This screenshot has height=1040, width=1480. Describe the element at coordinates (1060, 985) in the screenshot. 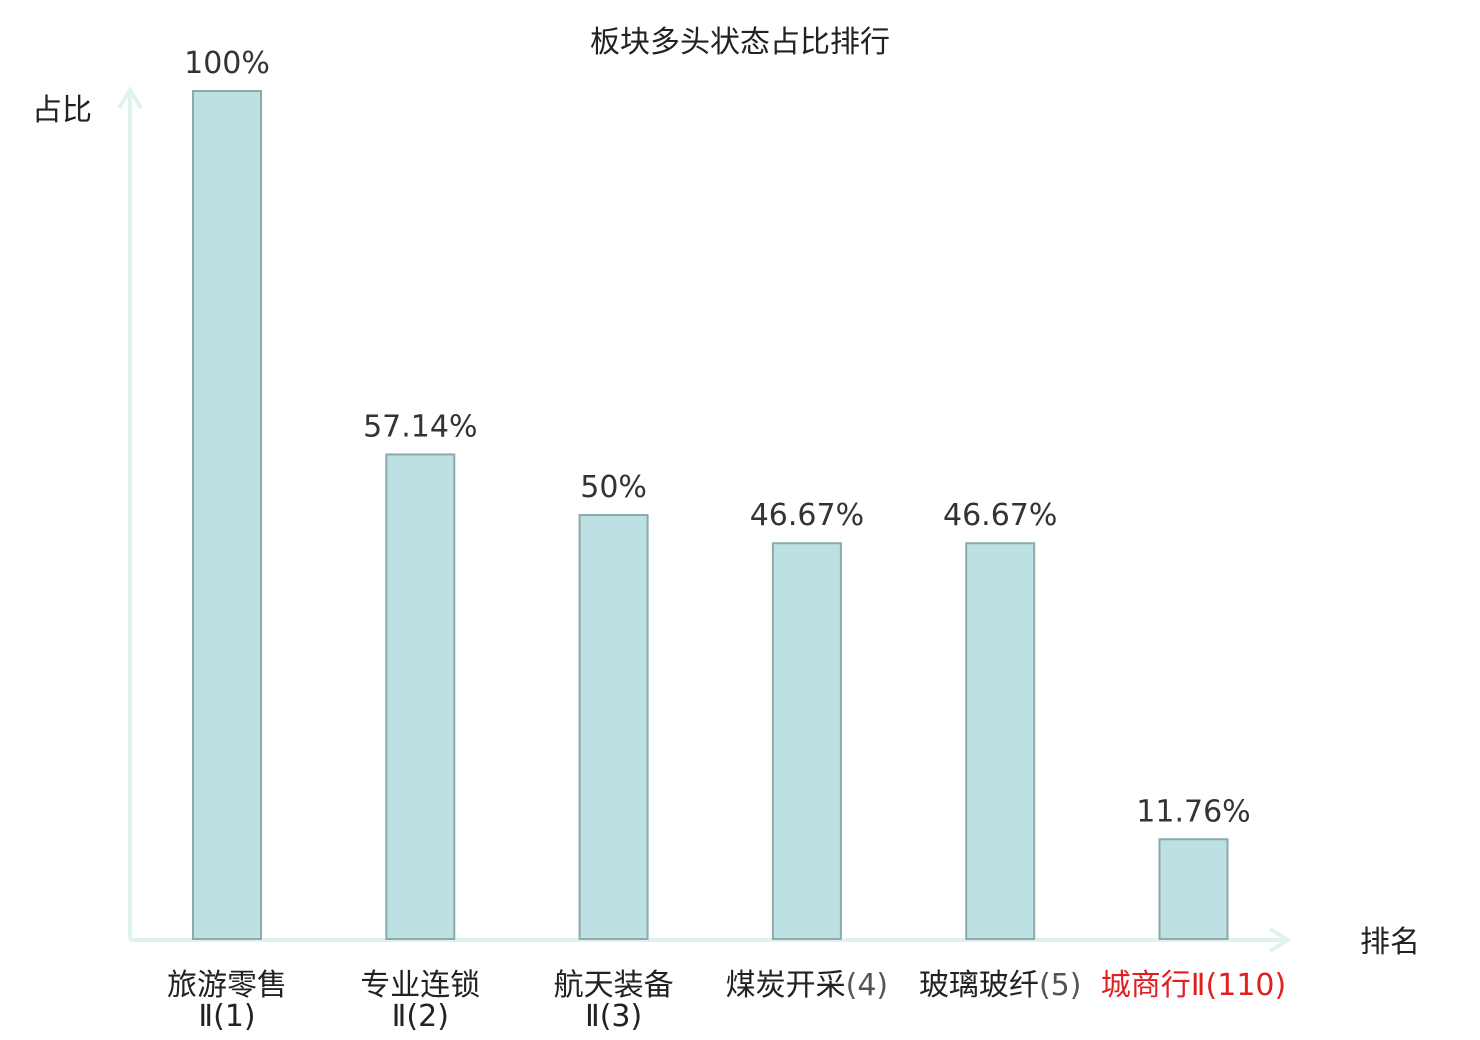

I see `category-rank: (5)` at that location.